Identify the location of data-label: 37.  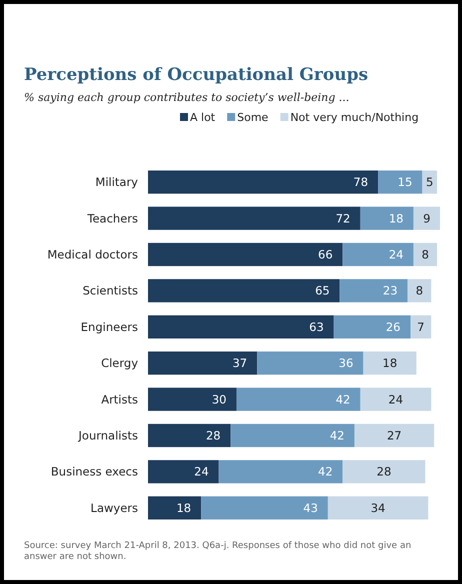
(240, 363).